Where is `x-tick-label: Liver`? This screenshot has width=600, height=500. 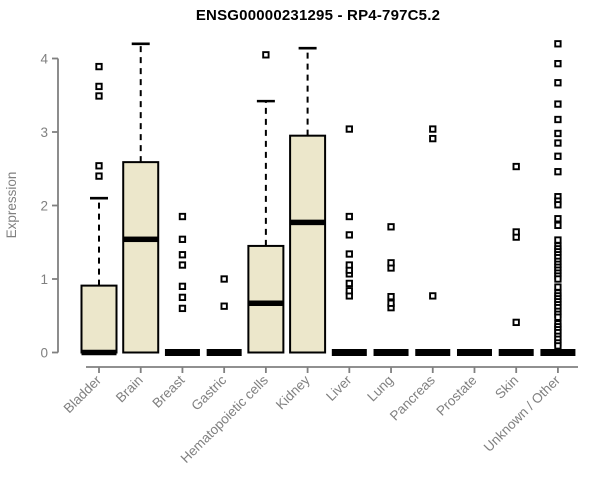 x-tick-label: Liver is located at coordinates (339, 388).